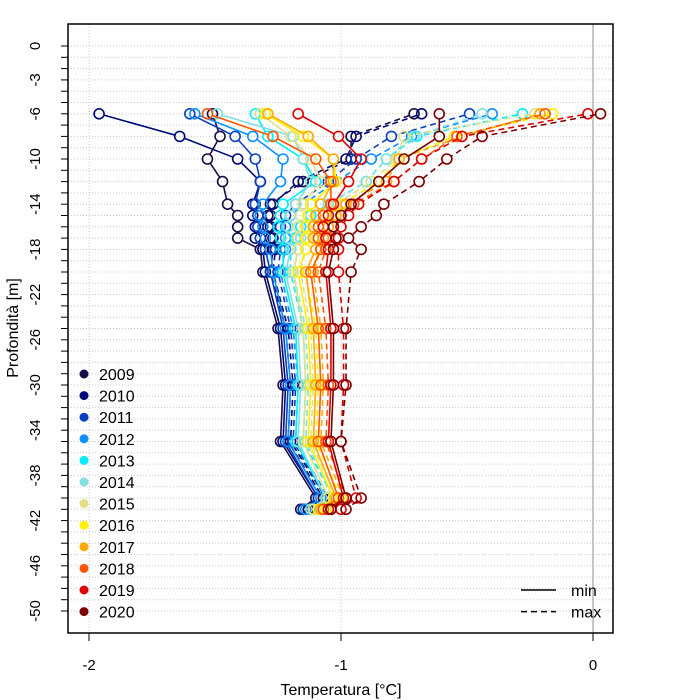  Describe the element at coordinates (88, 665) in the screenshot. I see `x-tick-label: -2` at that location.